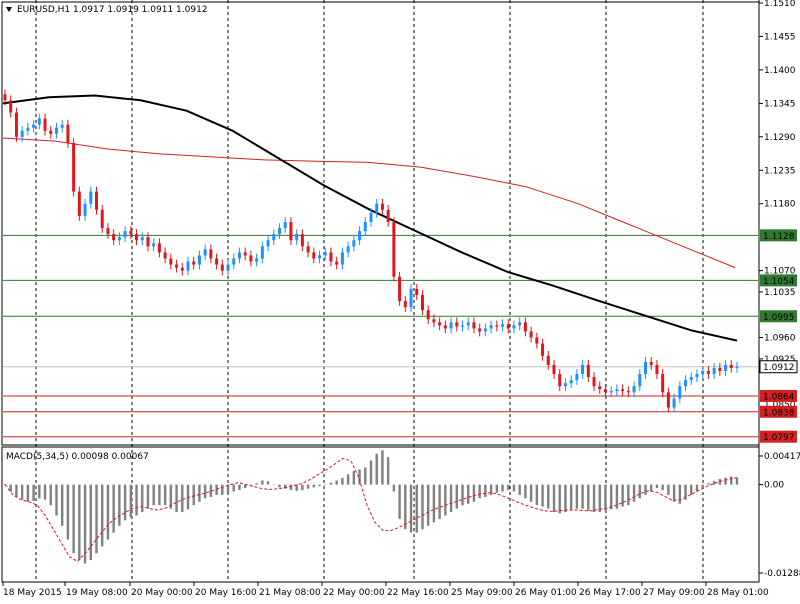 Image resolution: width=800 pixels, height=604 pixels. I want to click on svg-text: 1.1128, so click(779, 237).